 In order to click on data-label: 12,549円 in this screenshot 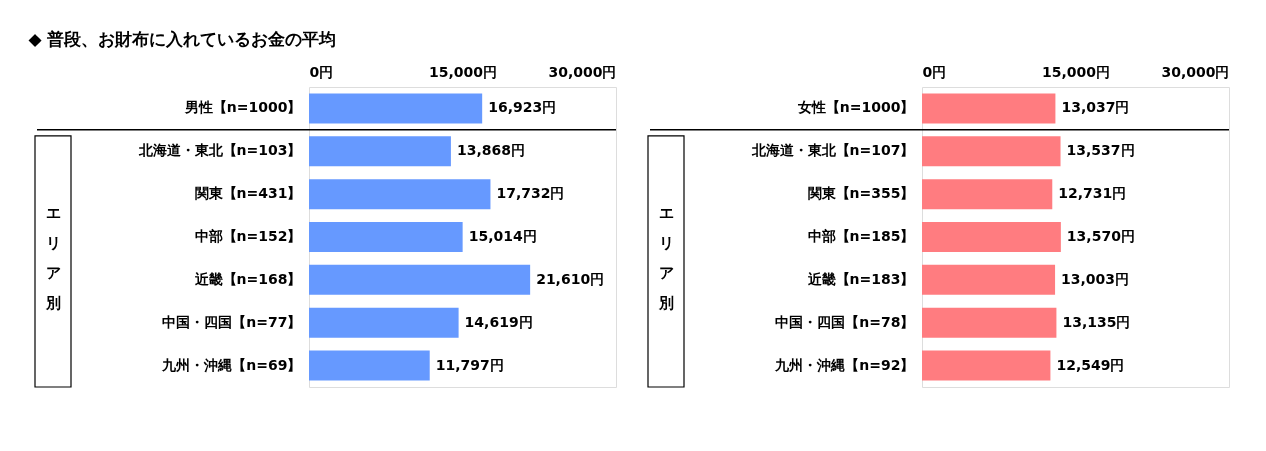, I will do `click(1090, 364)`.